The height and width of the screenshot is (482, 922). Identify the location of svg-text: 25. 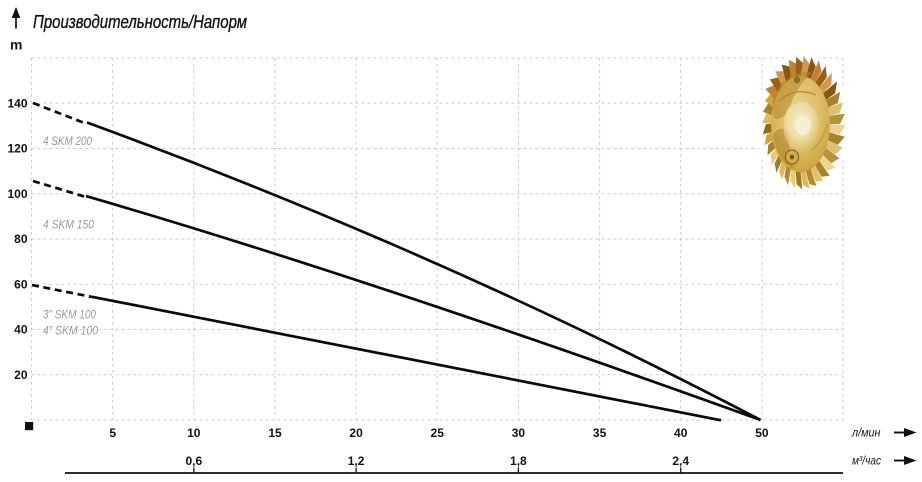
(438, 433).